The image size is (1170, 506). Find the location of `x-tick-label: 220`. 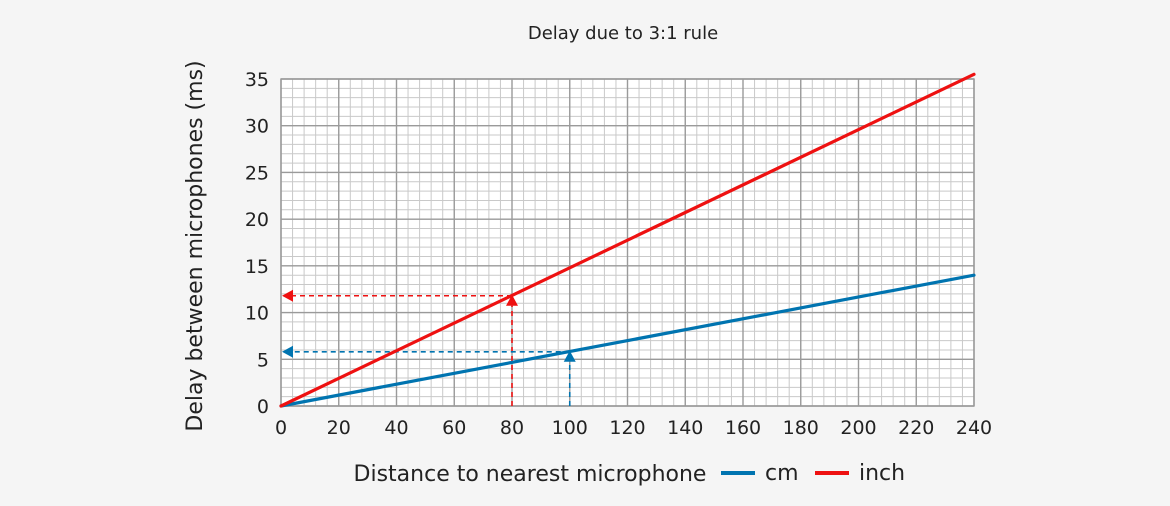

x-tick-label: 220 is located at coordinates (916, 428).